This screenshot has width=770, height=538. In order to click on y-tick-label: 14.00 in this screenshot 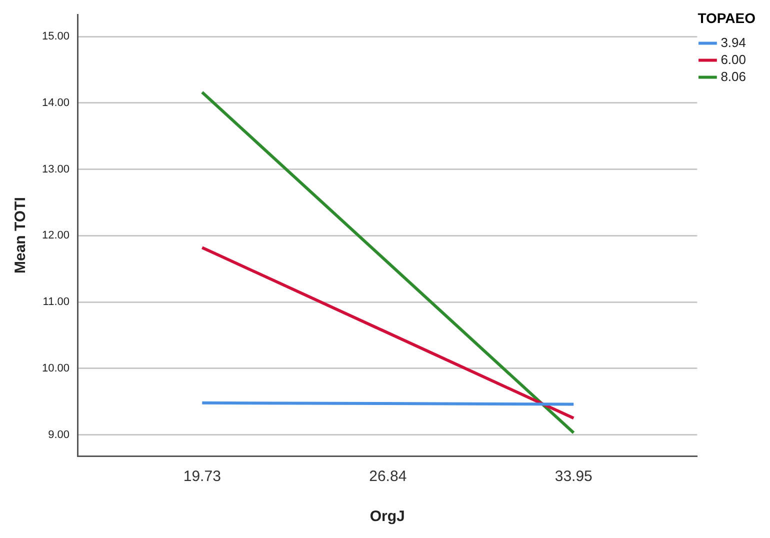, I will do `click(56, 102)`.